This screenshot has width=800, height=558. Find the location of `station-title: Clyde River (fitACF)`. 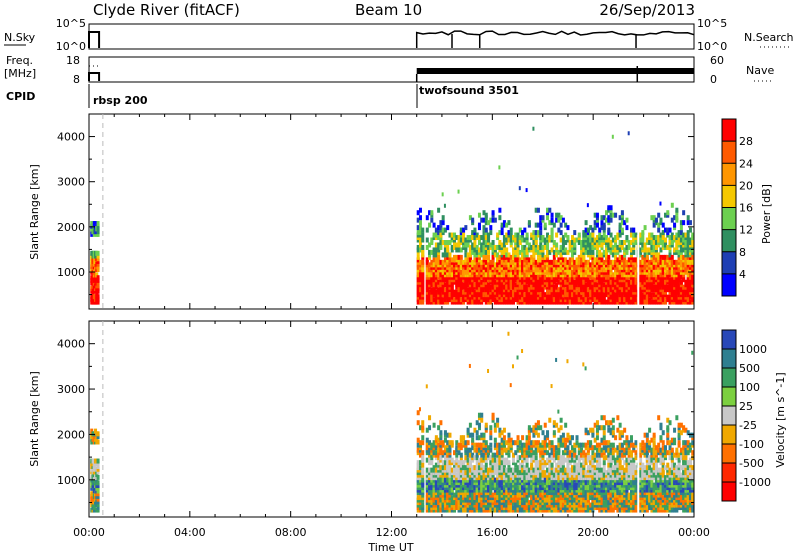

station-title: Clyde River (fitACF) is located at coordinates (166, 10).